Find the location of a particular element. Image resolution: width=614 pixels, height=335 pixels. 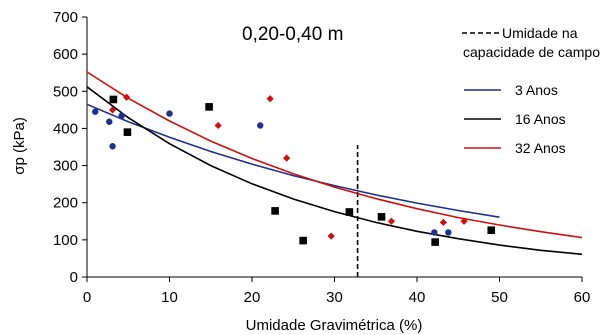

chart-title: 0,20-0,40 m is located at coordinates (292, 34).